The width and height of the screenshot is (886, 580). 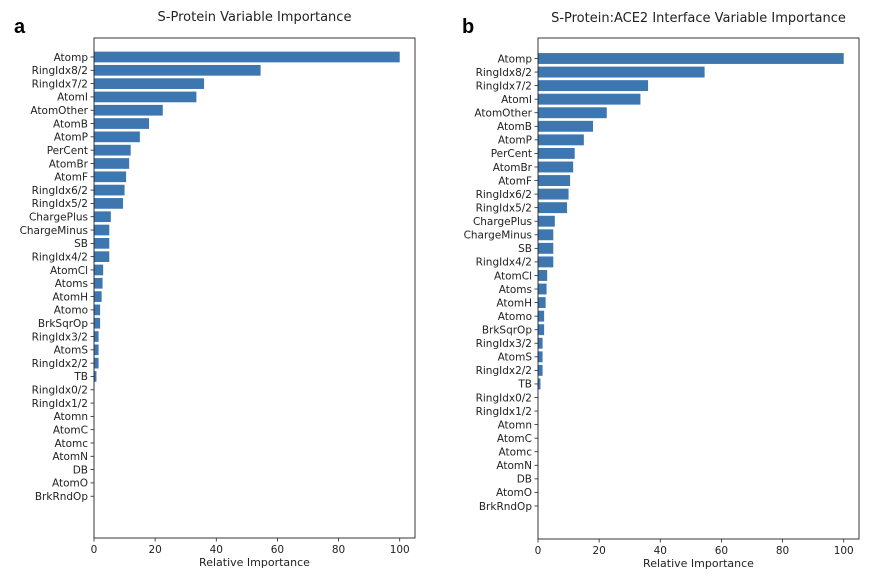 I want to click on y-tick-label-a-5: AtomB, so click(x=70, y=124).